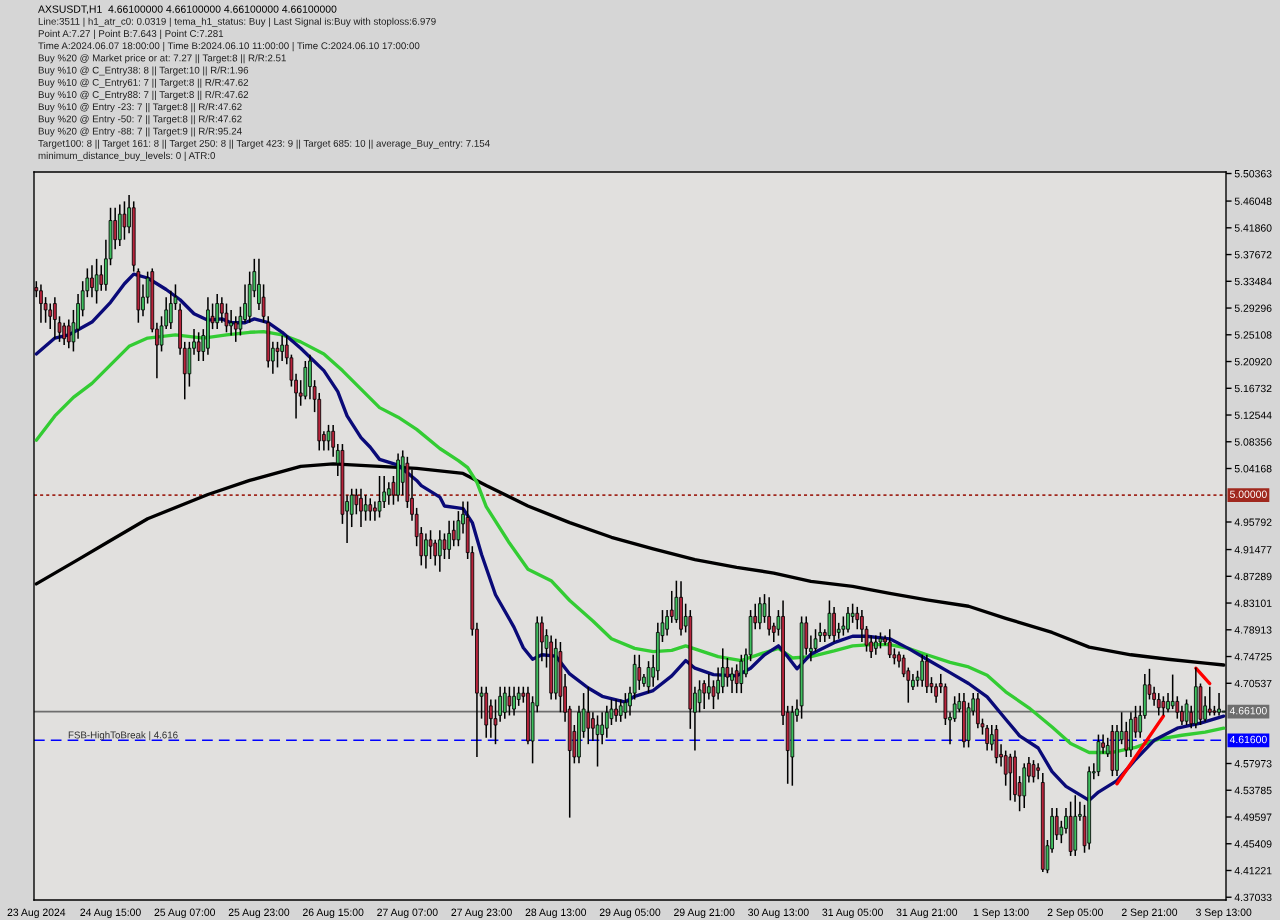  What do you see at coordinates (1253, 228) in the screenshot?
I see `y-tick-label: 5.41860` at bounding box center [1253, 228].